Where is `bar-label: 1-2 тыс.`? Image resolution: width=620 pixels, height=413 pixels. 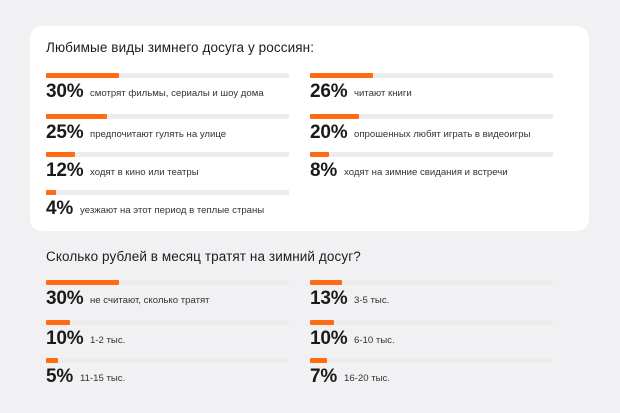 bar-label: 1-2 тыс. is located at coordinates (108, 340).